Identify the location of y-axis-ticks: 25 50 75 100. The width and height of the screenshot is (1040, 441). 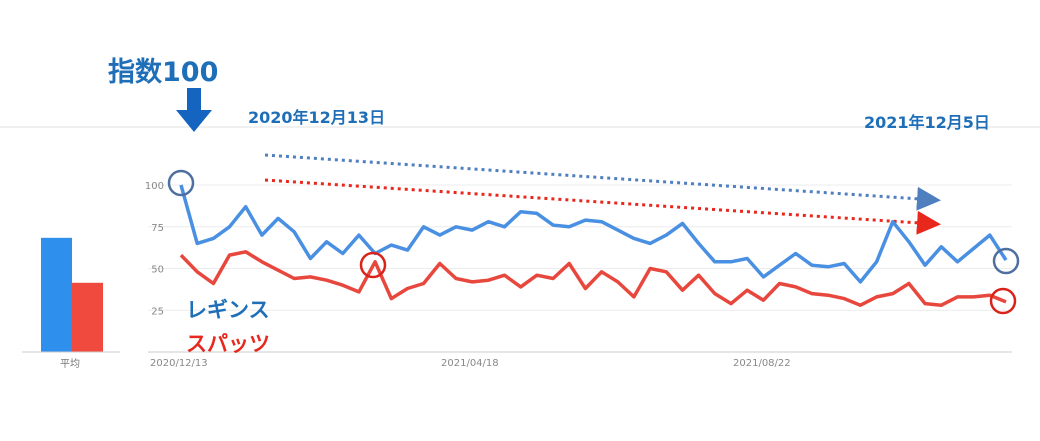
(154, 249).